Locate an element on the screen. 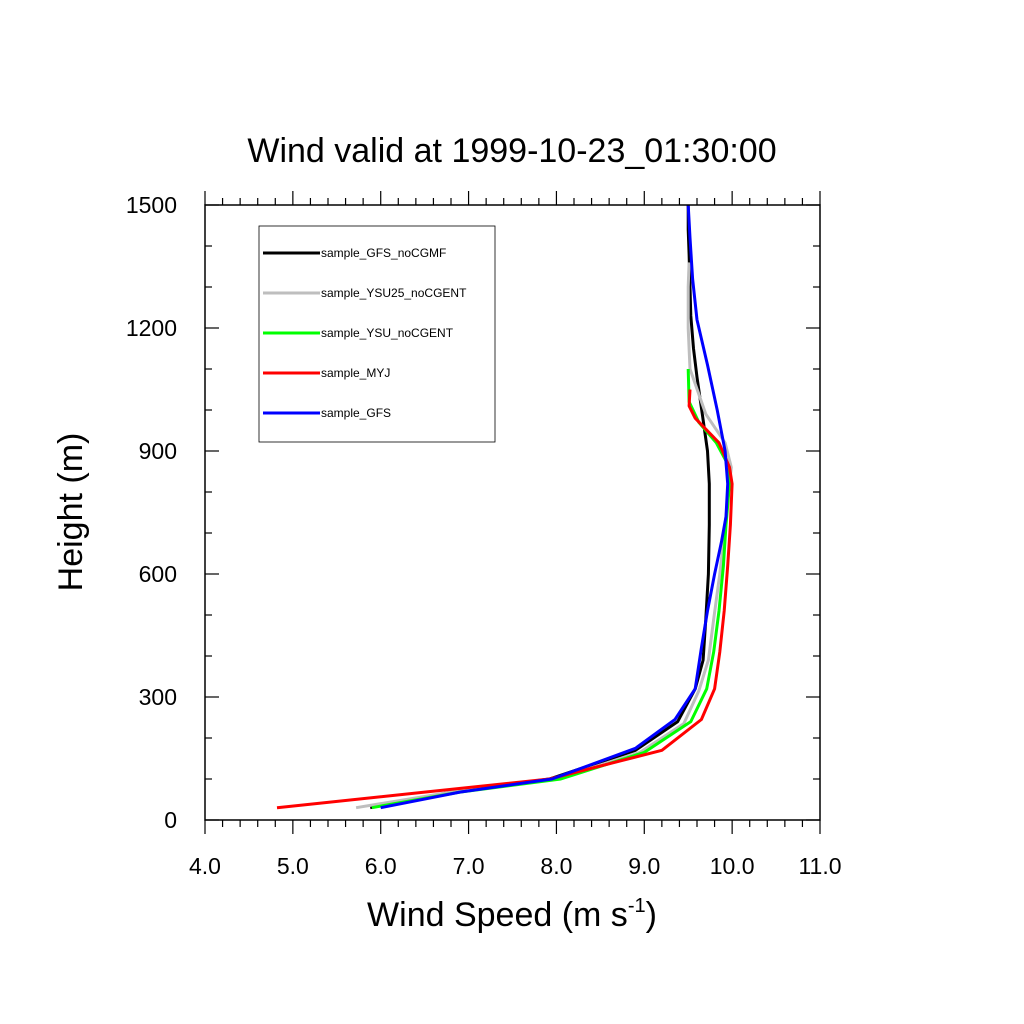 This screenshot has width=1024, height=1024. legend-label: sample_MYJ is located at coordinates (355, 373).